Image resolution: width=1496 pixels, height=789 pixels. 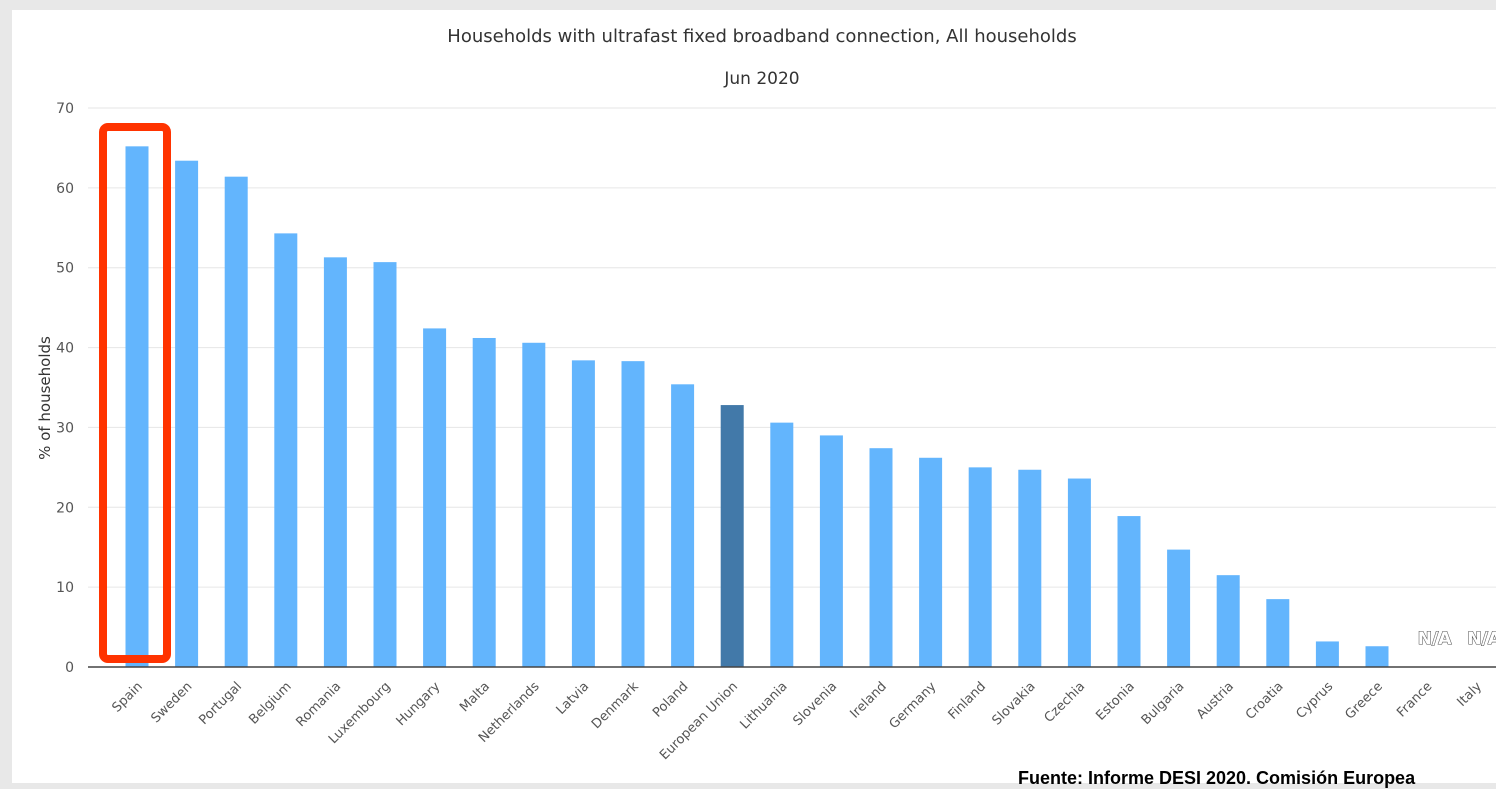 What do you see at coordinates (1228, 621) in the screenshot?
I see `bar-austria` at bounding box center [1228, 621].